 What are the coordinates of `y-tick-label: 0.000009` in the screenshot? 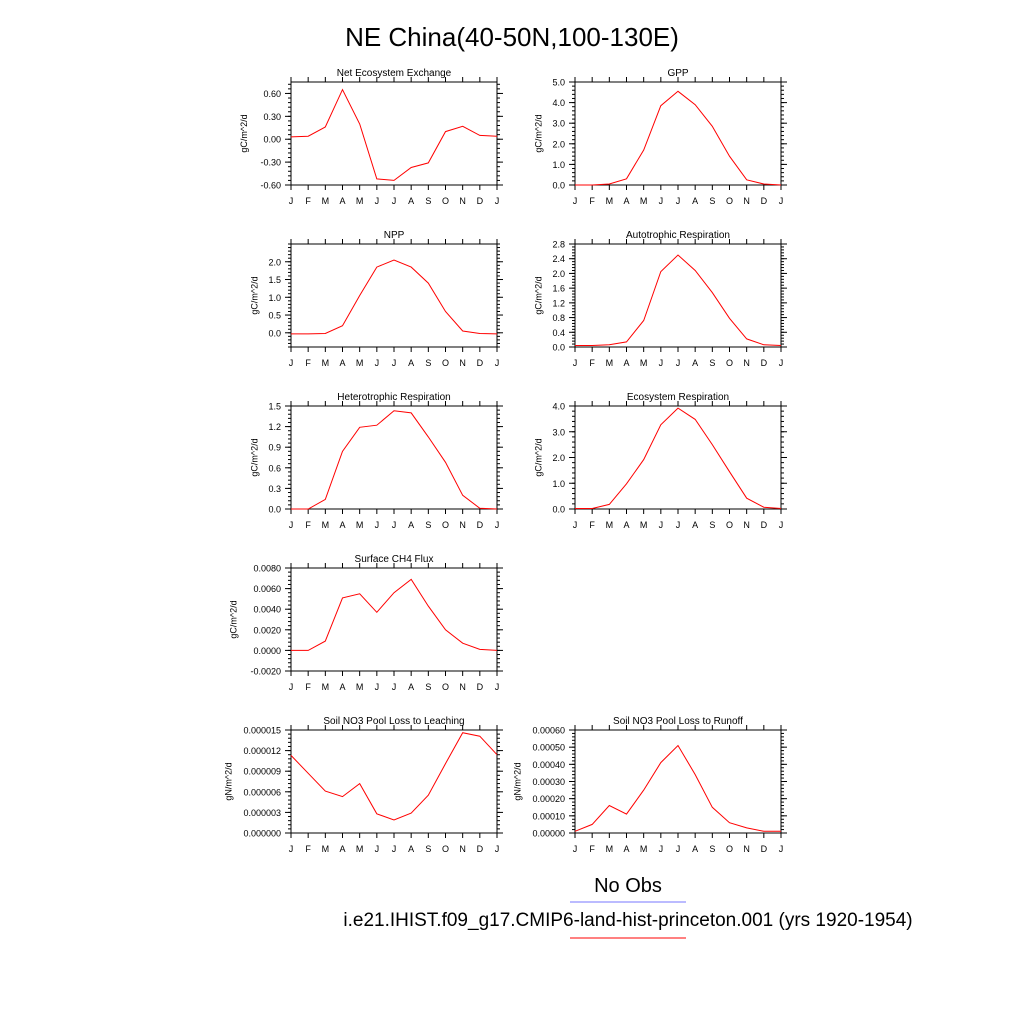 It's located at (262, 772).